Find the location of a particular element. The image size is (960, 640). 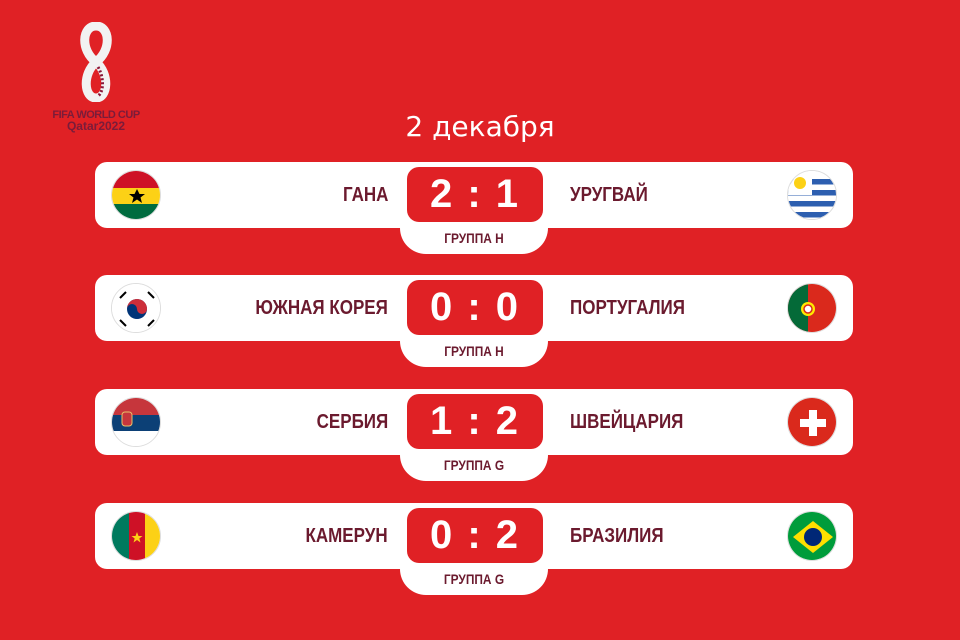

score: 2 : 1 is located at coordinates (475, 194).